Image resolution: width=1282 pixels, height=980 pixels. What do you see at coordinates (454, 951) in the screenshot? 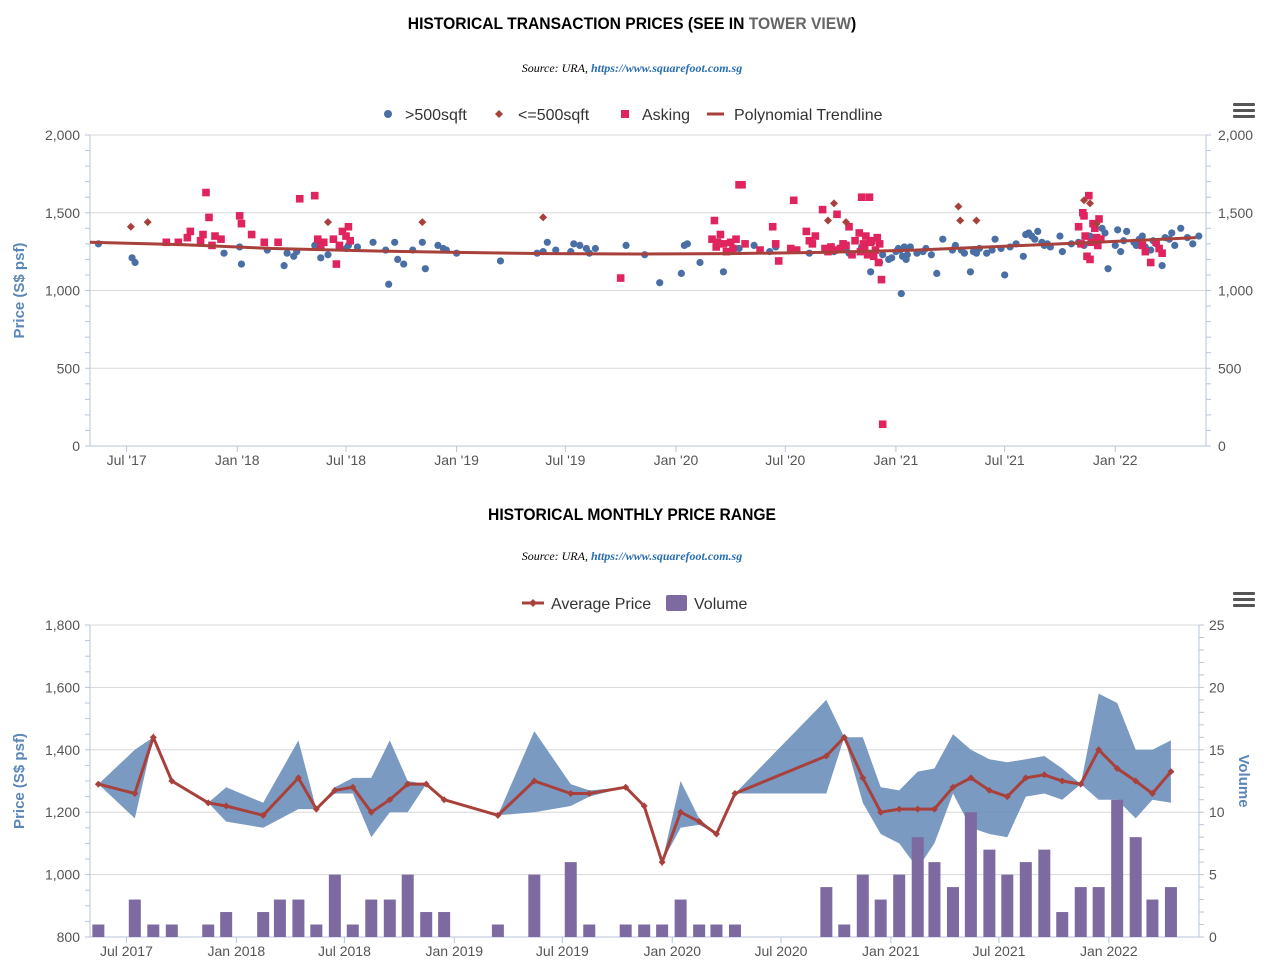
I see `x-tick-label: Jan 2019` at bounding box center [454, 951].